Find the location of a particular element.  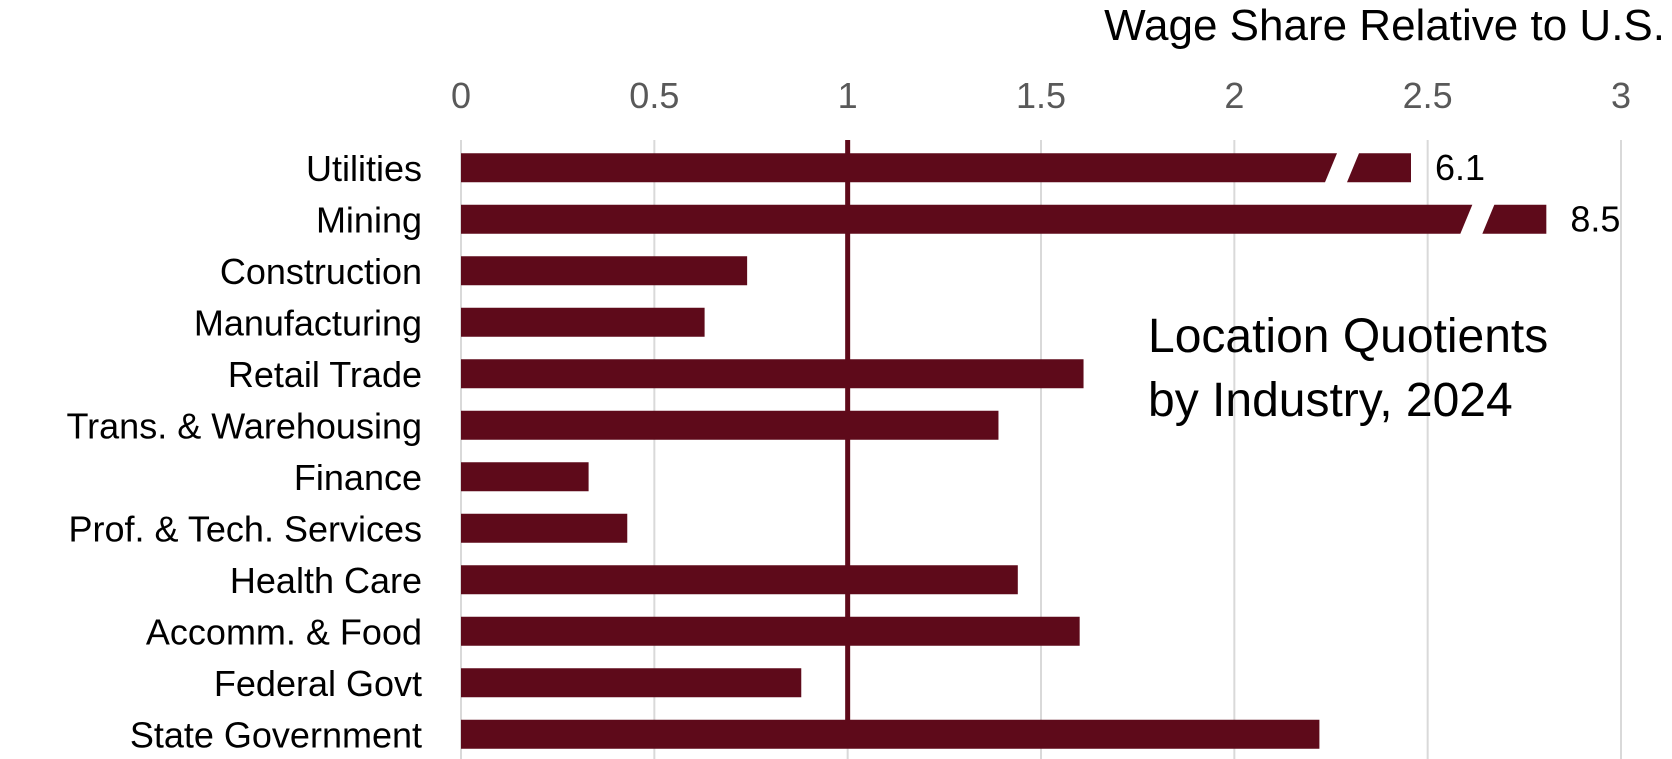

x-tick-label: 3 is located at coordinates (1621, 95).